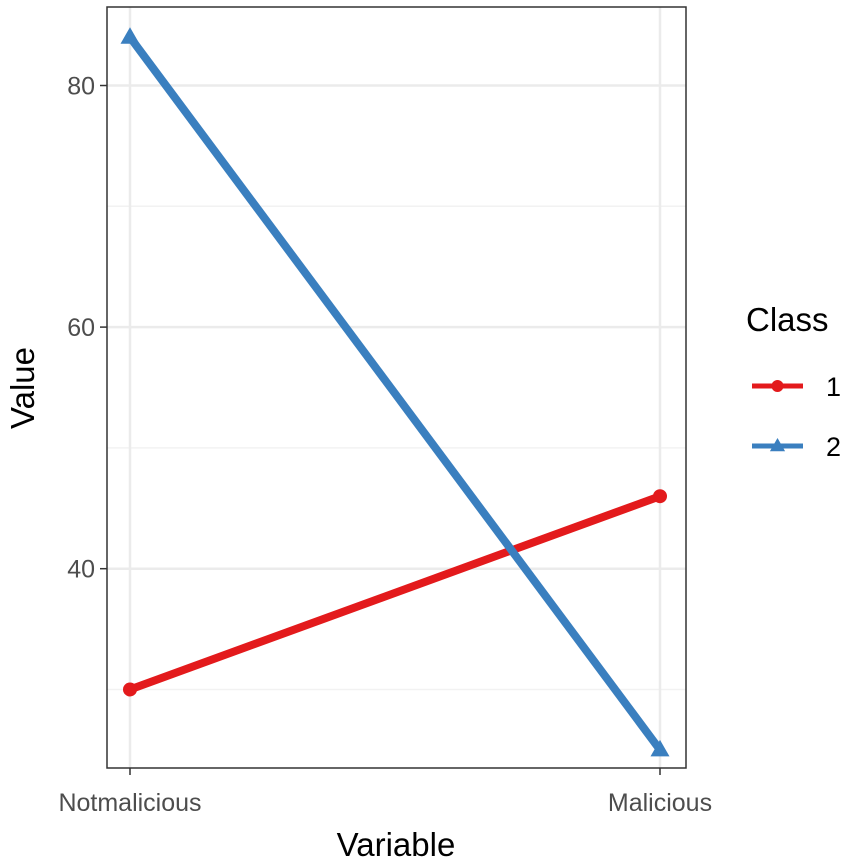  Describe the element at coordinates (796, 447) in the screenshot. I see `legend-item-2: 2` at that location.